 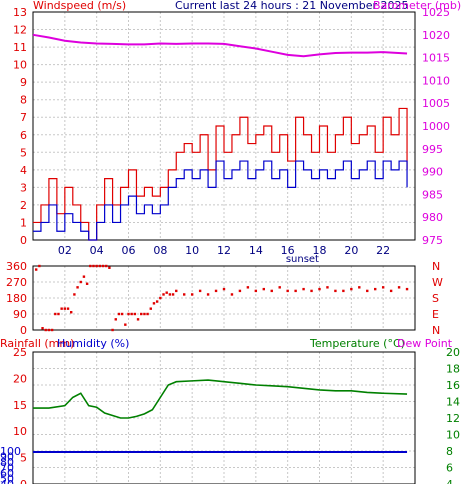 What do you see at coordinates (453, 418) in the screenshot?
I see `temperature-tick-label: 12` at bounding box center [453, 418].